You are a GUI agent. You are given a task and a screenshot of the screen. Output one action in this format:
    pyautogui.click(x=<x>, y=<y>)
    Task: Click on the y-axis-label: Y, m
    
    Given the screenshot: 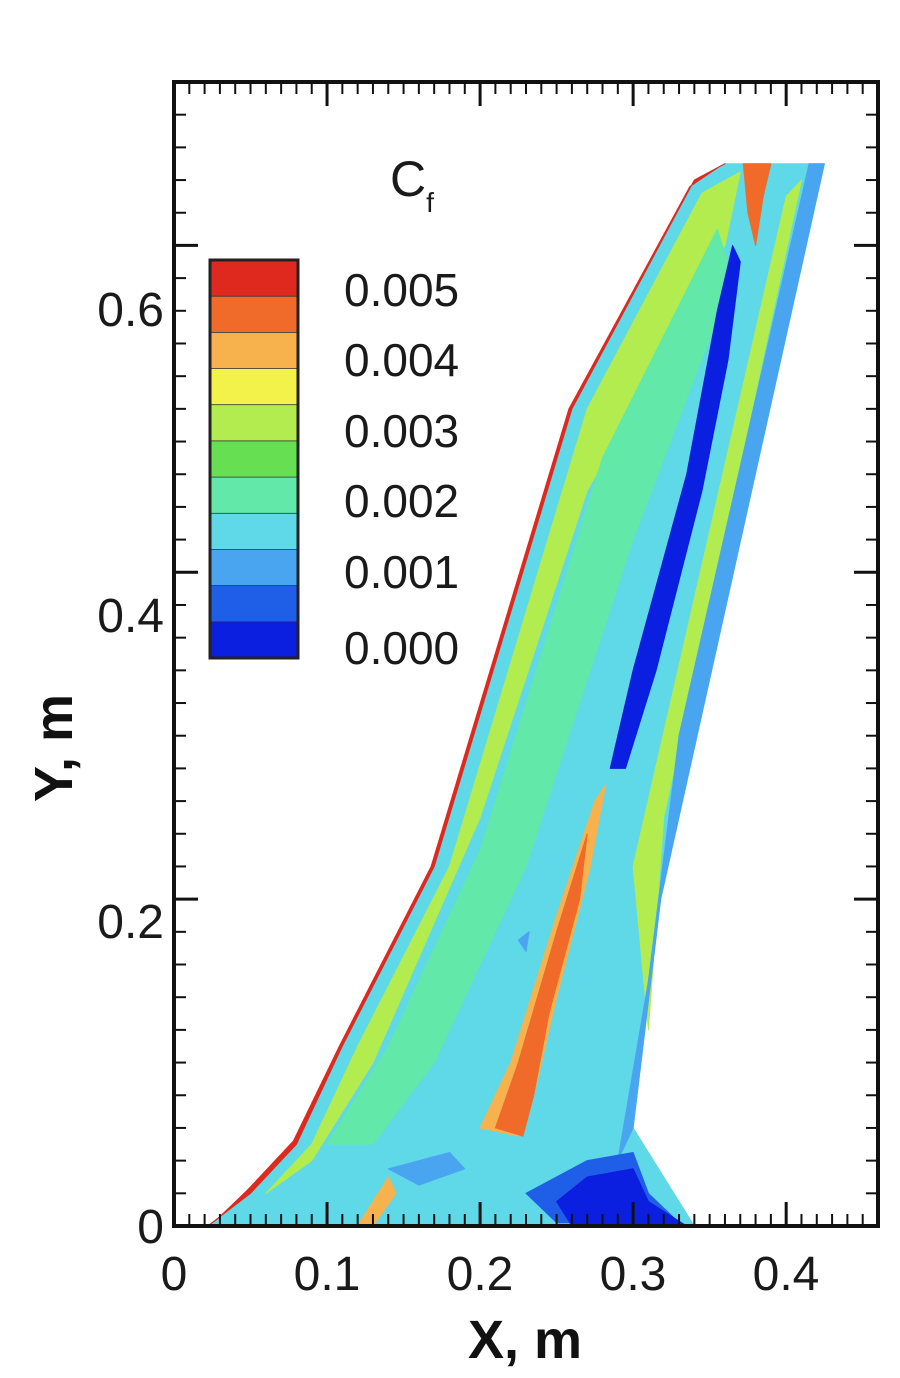 What is the action you would take?
    pyautogui.click(x=54, y=748)
    